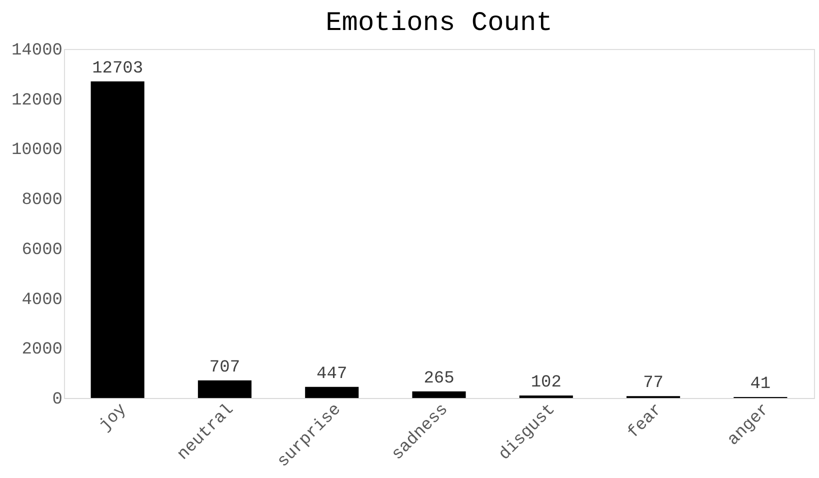 The image size is (819, 478). I want to click on data-label: 41, so click(760, 384).